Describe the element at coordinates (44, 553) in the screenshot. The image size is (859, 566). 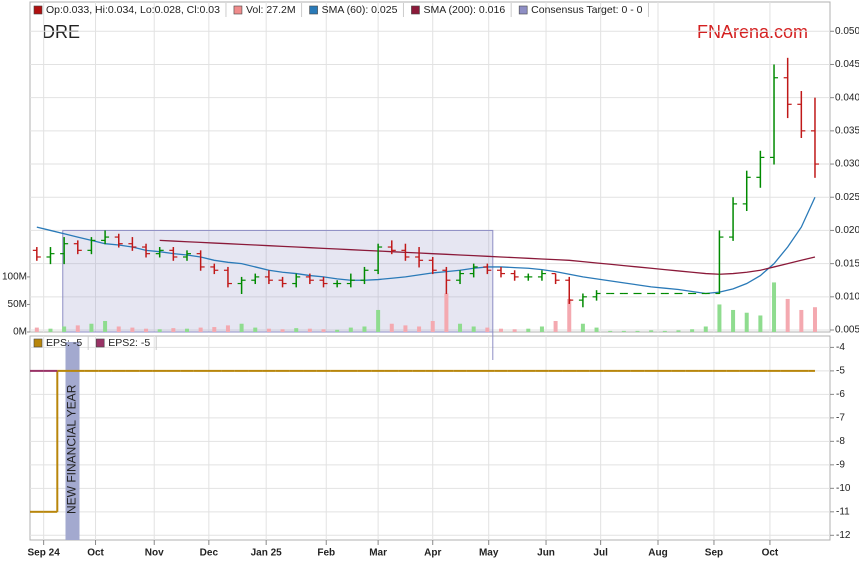
I see `x-tick-label: Sep 24` at that location.